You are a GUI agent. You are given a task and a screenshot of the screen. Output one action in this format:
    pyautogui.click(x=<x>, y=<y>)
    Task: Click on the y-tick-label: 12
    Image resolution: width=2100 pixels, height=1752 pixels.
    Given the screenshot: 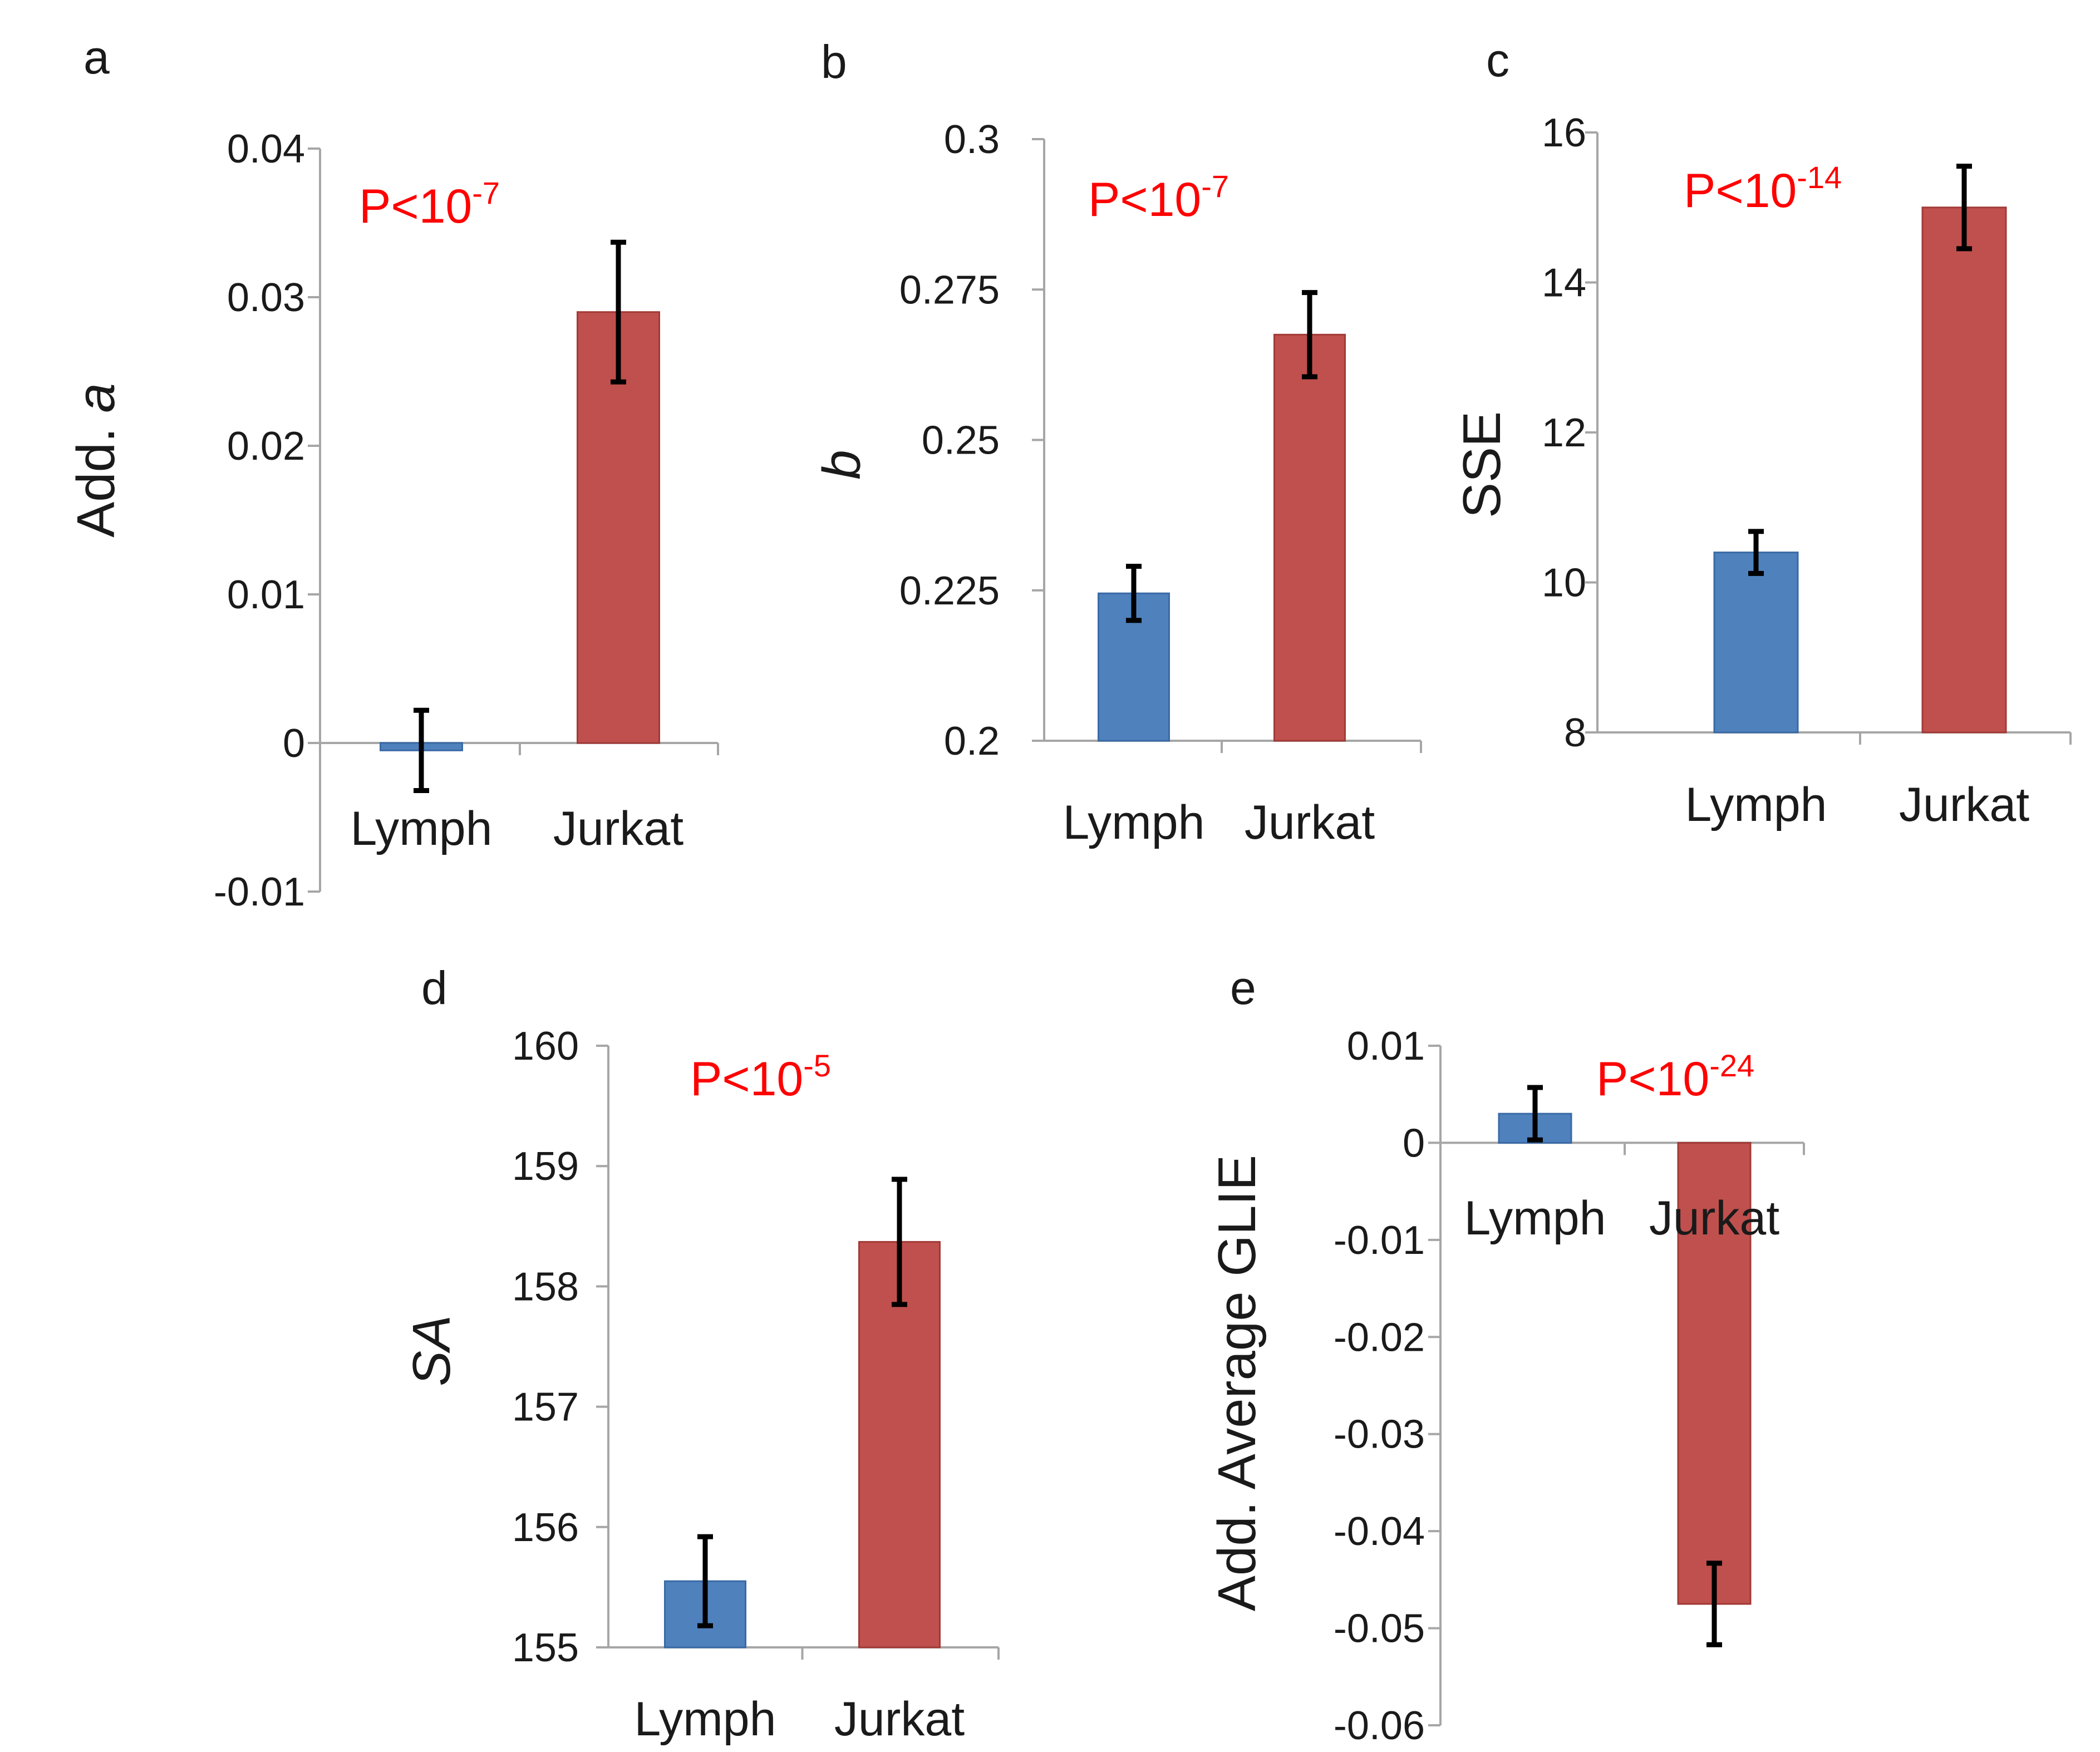 What is the action you would take?
    pyautogui.click(x=1564, y=433)
    